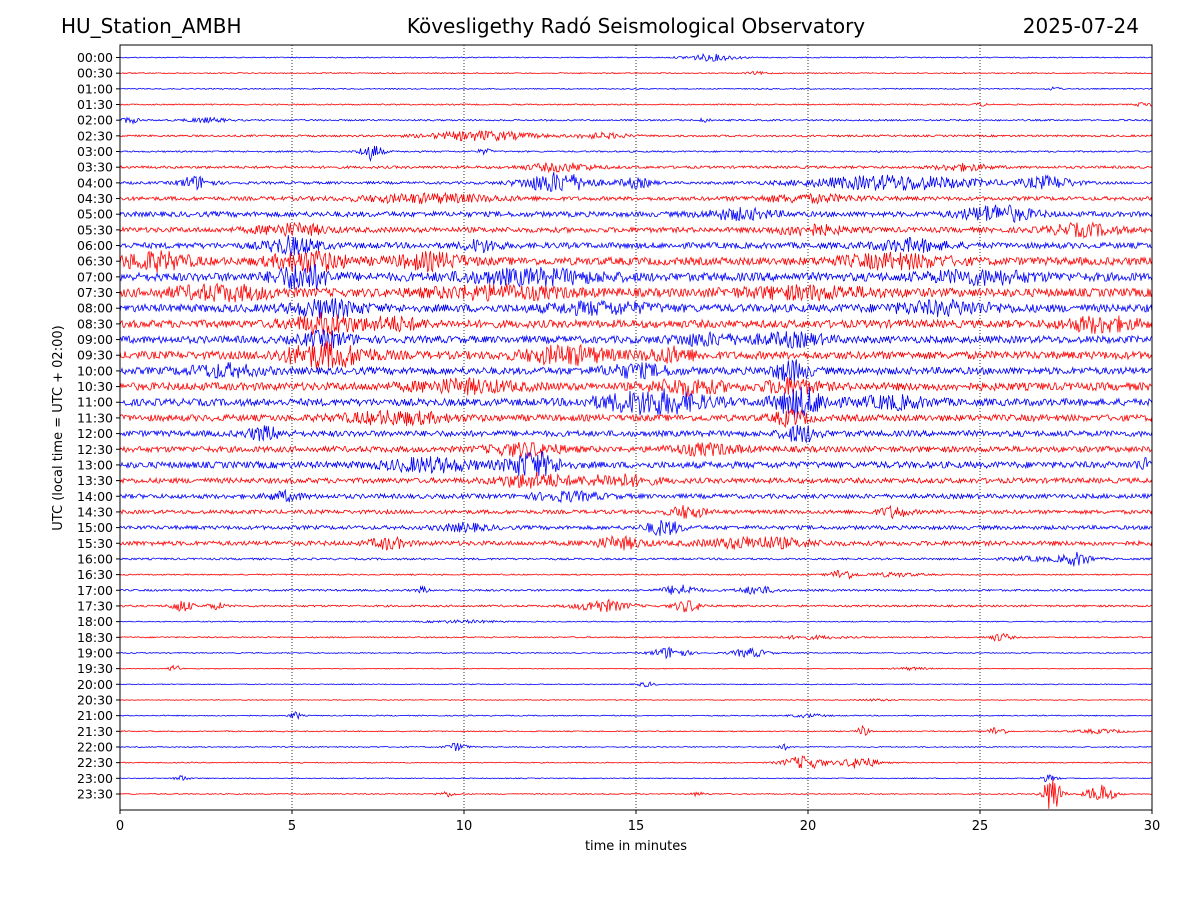 Image resolution: width=1200 pixels, height=900 pixels. What do you see at coordinates (120, 826) in the screenshot?
I see `x-tick-label: 0` at bounding box center [120, 826].